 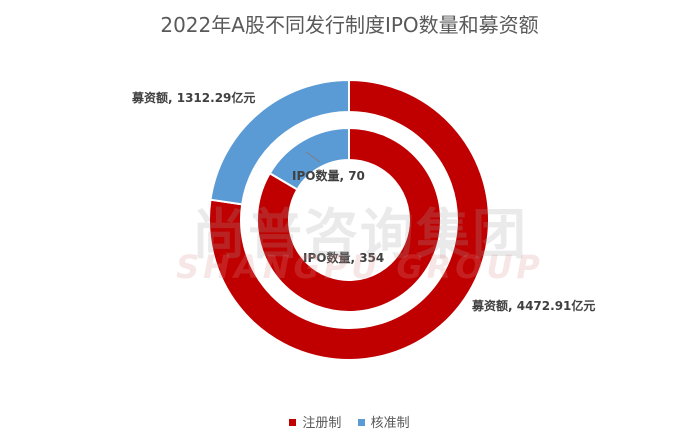 I want to click on legend-label-approval: 核准制, so click(x=390, y=423).